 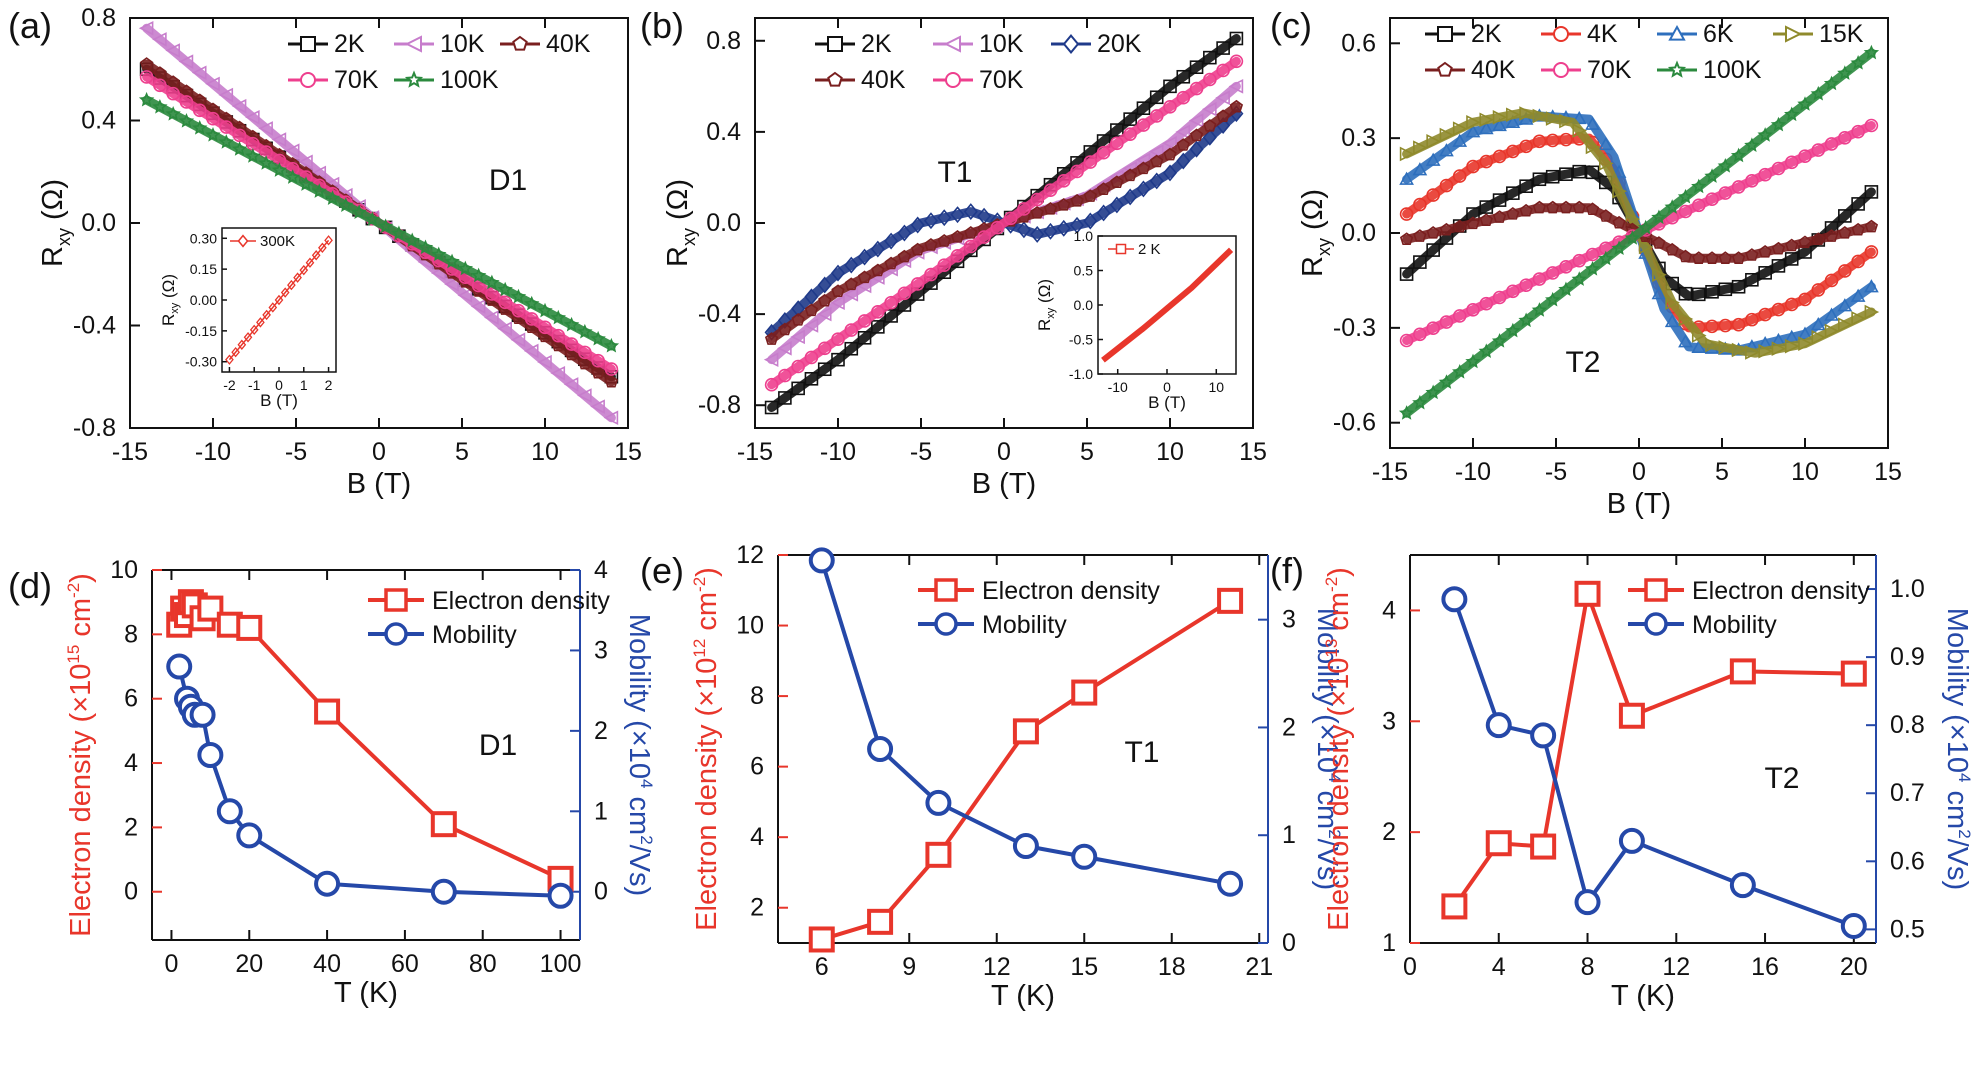 I want to click on inset-y-tick-label: 0.0, so click(x=1084, y=305).